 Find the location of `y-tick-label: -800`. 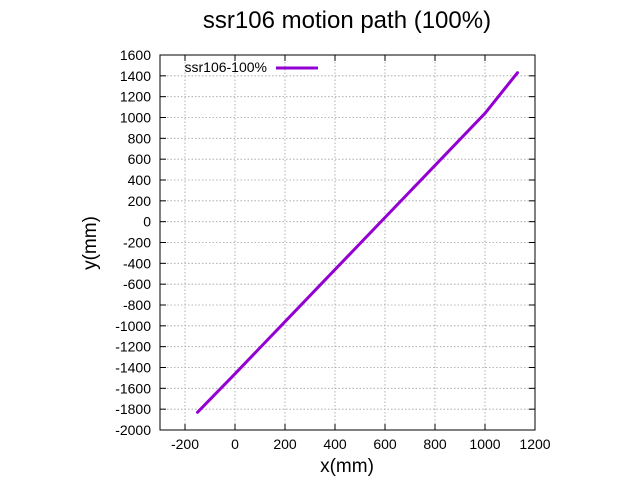

y-tick-label: -800 is located at coordinates (137, 305).